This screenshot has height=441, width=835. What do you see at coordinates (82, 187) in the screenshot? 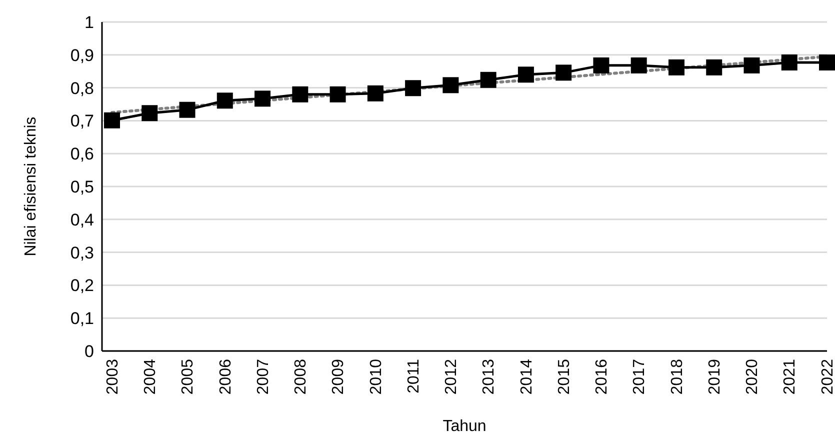
I see `y-tick-label: 0,5` at bounding box center [82, 187].